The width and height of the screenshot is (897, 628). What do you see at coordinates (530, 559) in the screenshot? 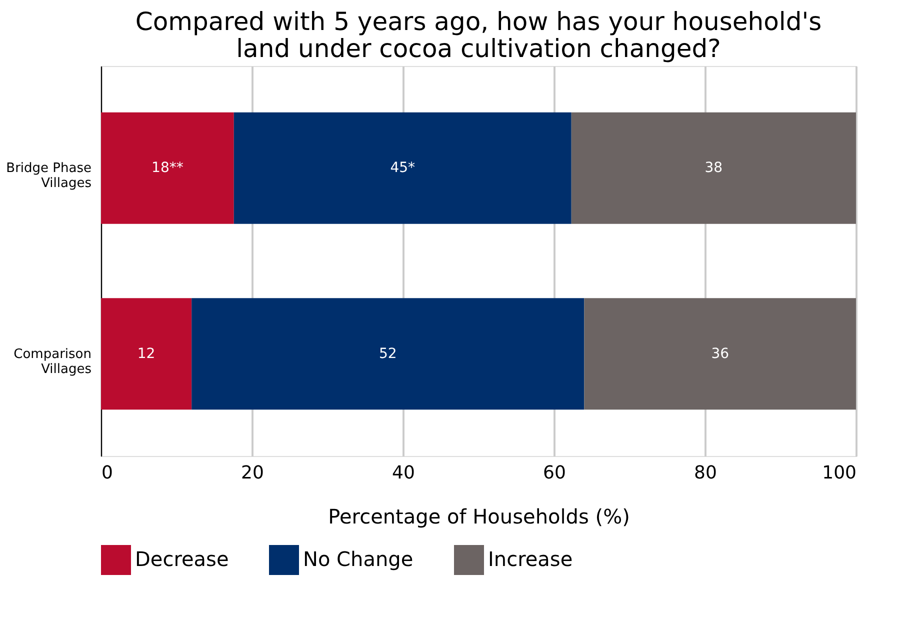
I see `legend-label: Increase` at bounding box center [530, 559].